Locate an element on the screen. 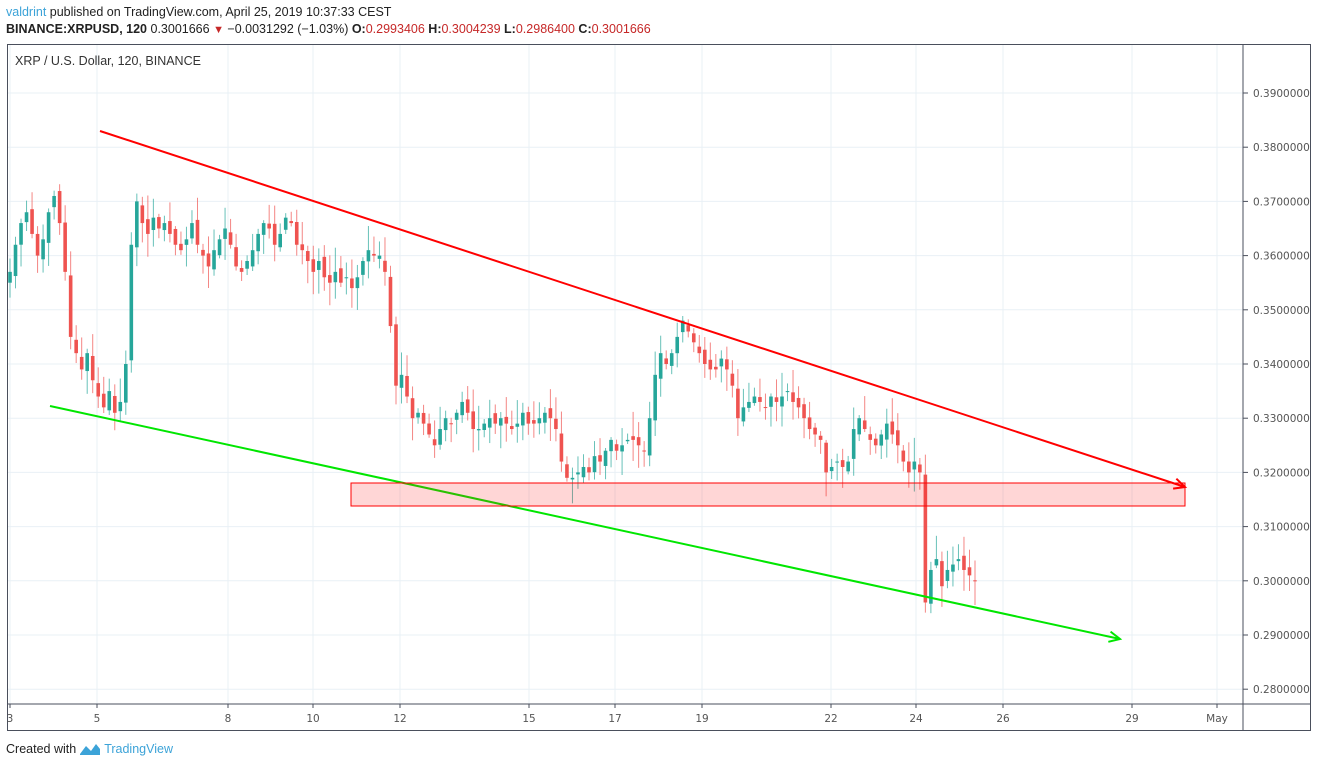 Image resolution: width=1318 pixels, height=768 pixels. created-with-label: Created with is located at coordinates (41, 749).